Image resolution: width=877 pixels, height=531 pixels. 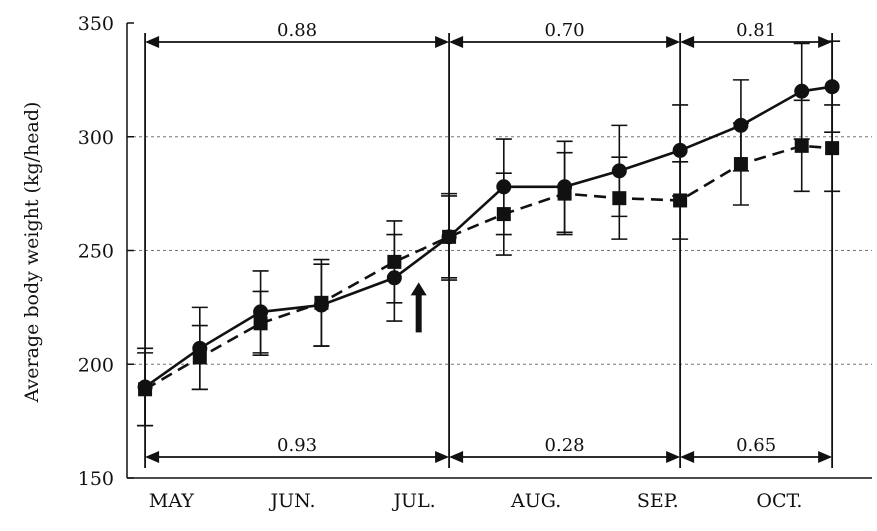 What do you see at coordinates (96, 365) in the screenshot?
I see `y-tick-label: 200` at bounding box center [96, 365].